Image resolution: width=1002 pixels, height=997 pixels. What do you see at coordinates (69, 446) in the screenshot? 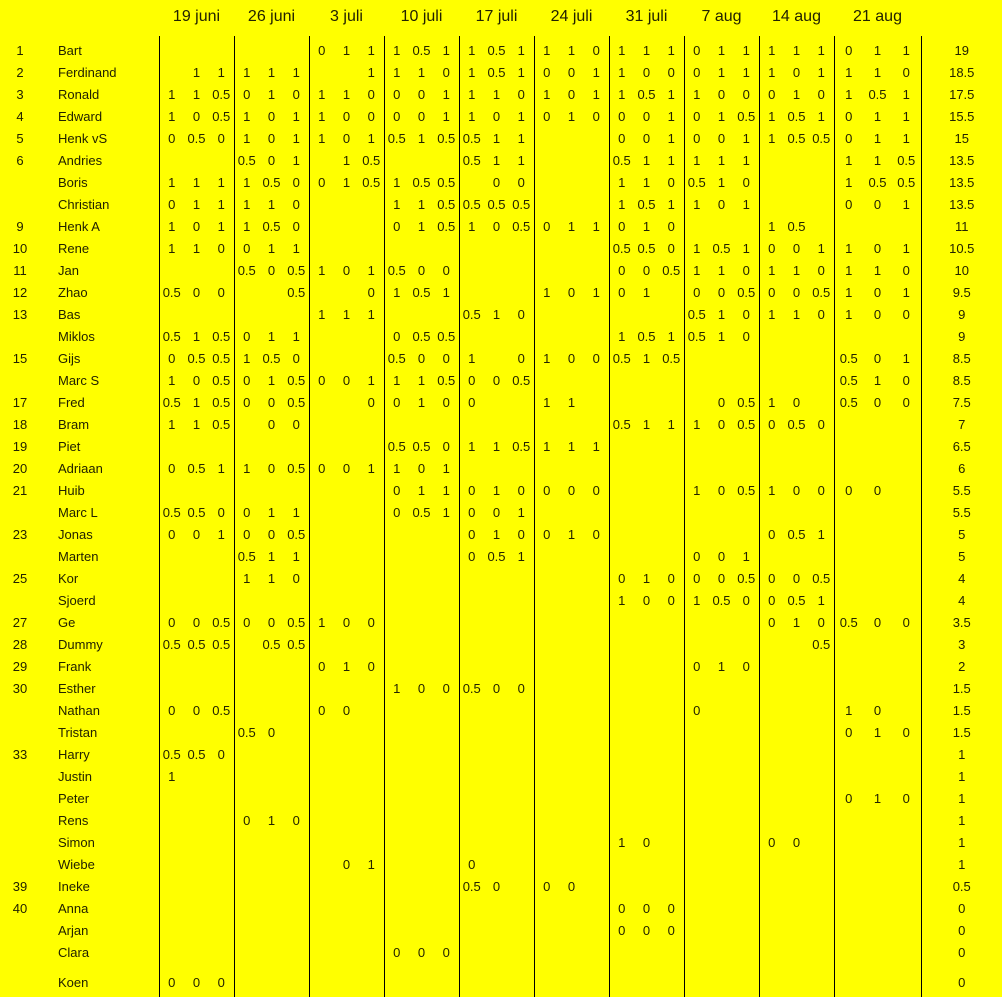
I see `player-name: Piet` at bounding box center [69, 446].